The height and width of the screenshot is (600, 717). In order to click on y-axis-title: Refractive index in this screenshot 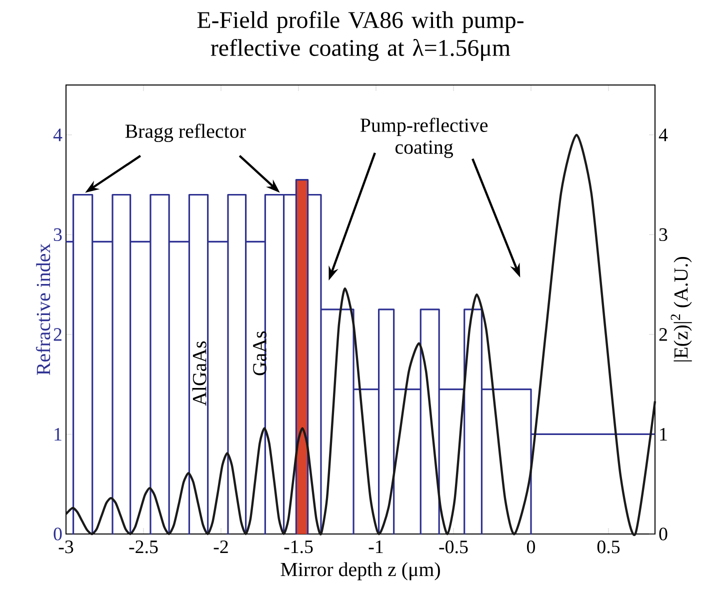, I will do `click(43, 310)`.